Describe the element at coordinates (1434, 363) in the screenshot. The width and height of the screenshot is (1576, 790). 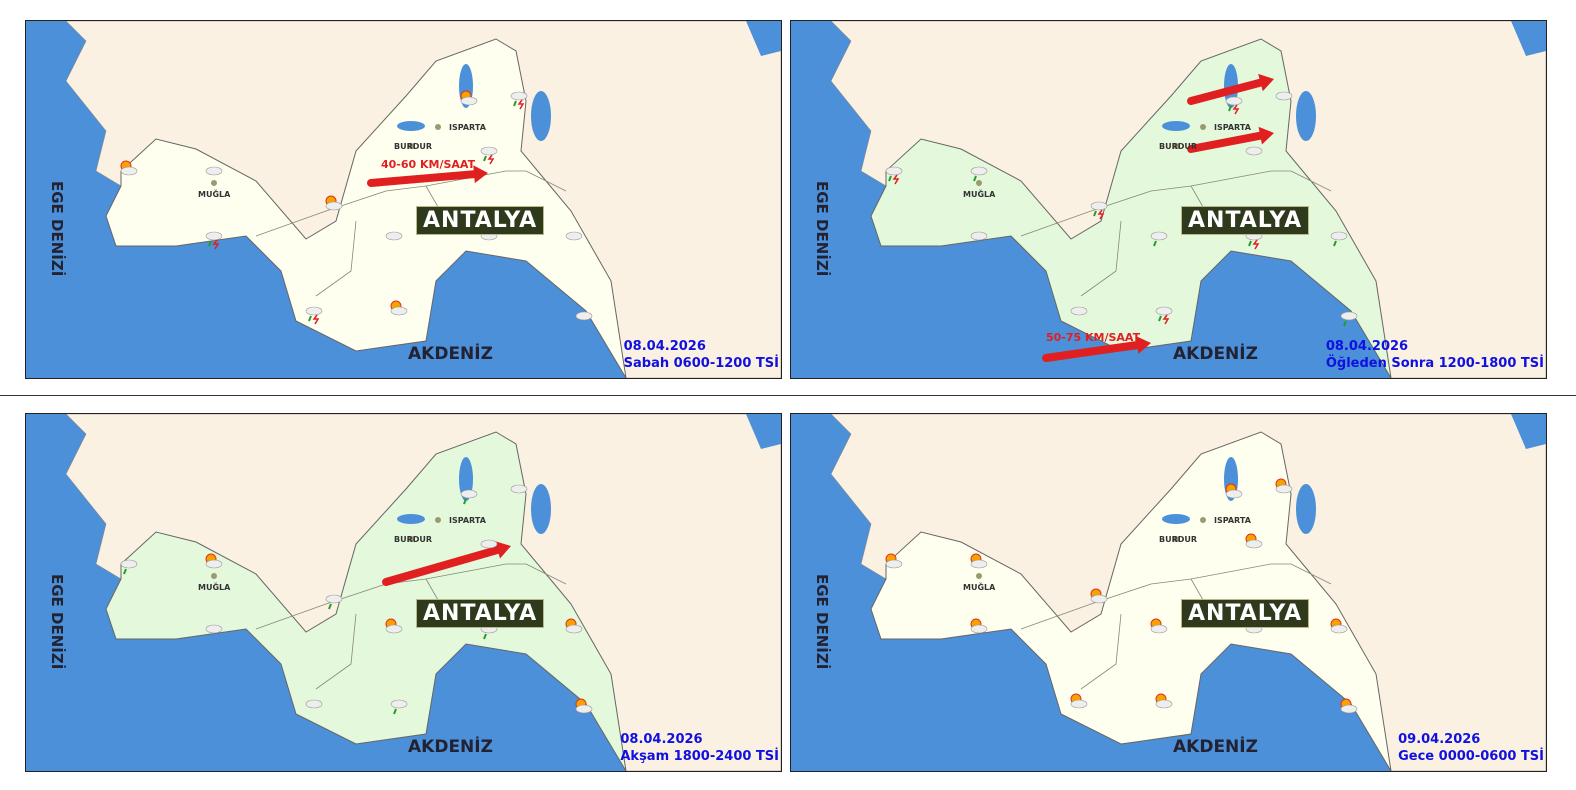
I see `forecast-period: Öğleden Sonra 1200-1800 TSİ` at that location.